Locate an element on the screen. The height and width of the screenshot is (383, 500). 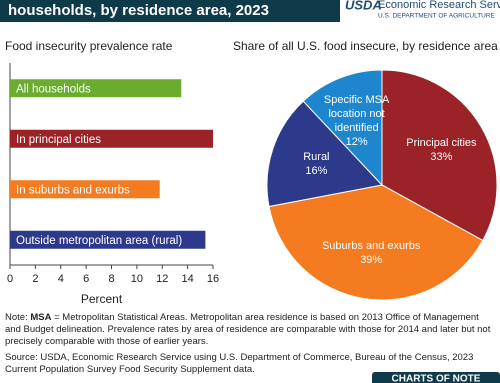
slice-name: Suburbs and exurbs is located at coordinates (371, 246).